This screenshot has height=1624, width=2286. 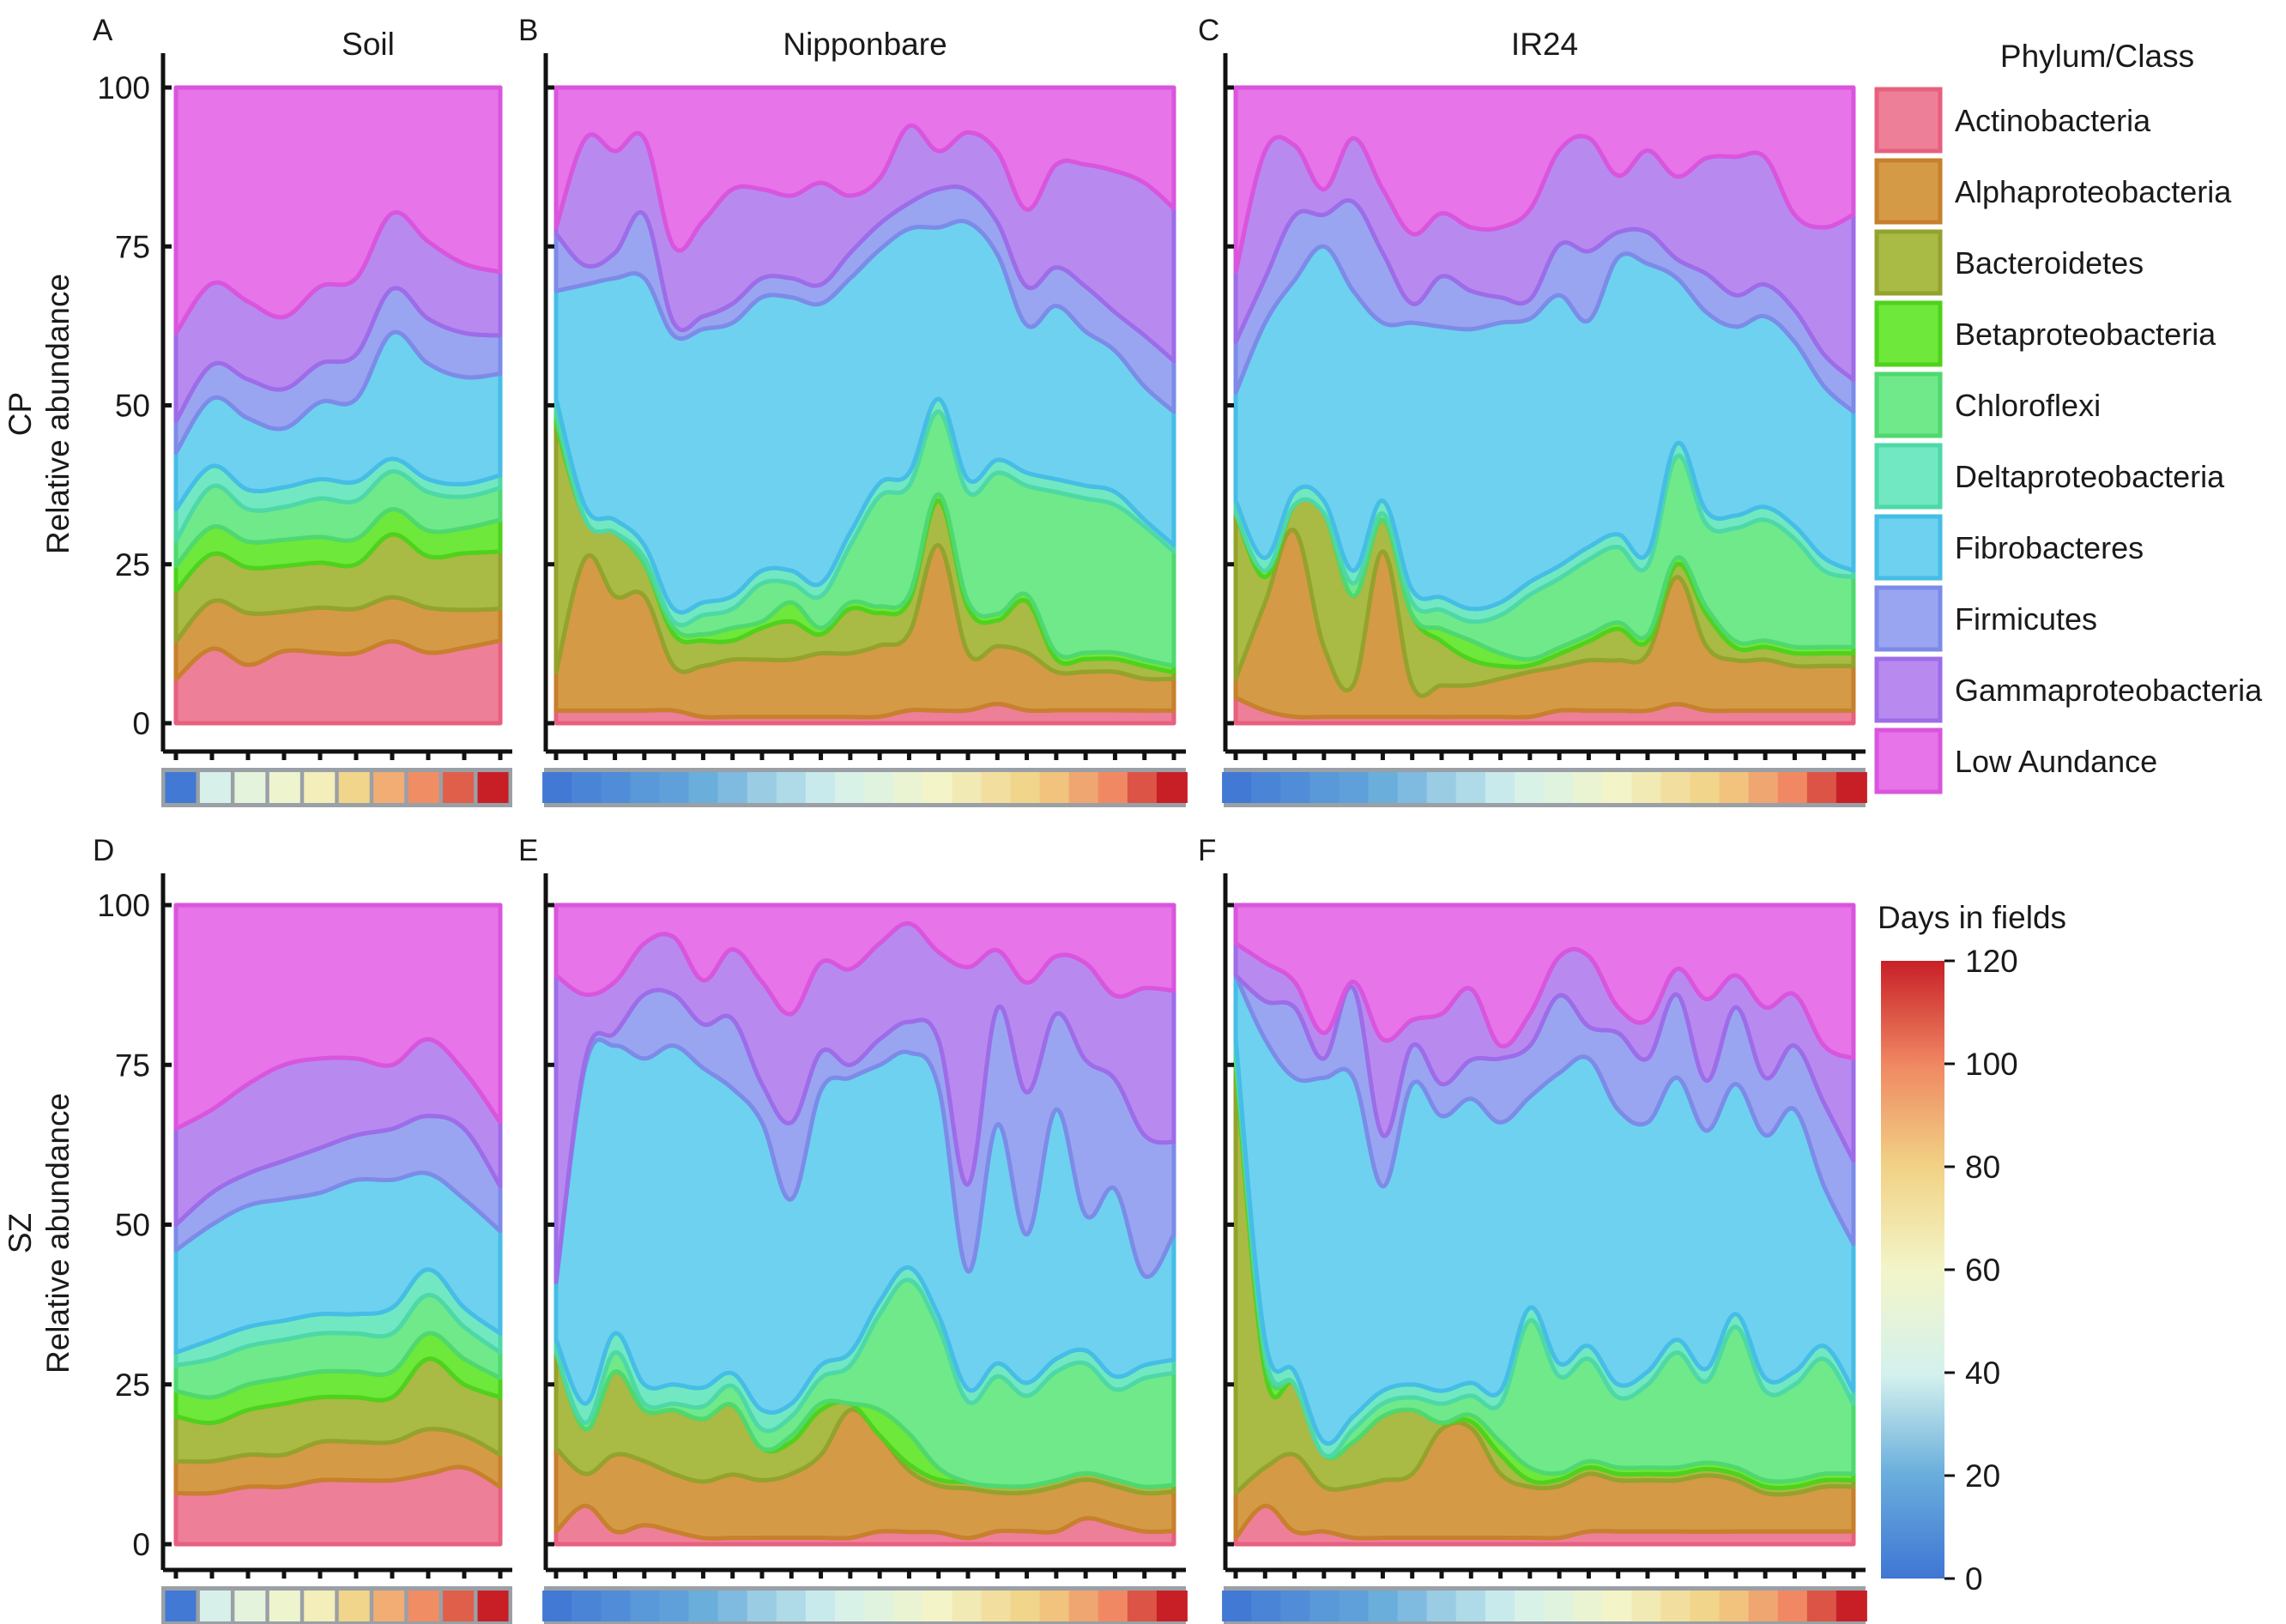 What do you see at coordinates (368, 44) in the screenshot?
I see `panel-title-A: Soil` at bounding box center [368, 44].